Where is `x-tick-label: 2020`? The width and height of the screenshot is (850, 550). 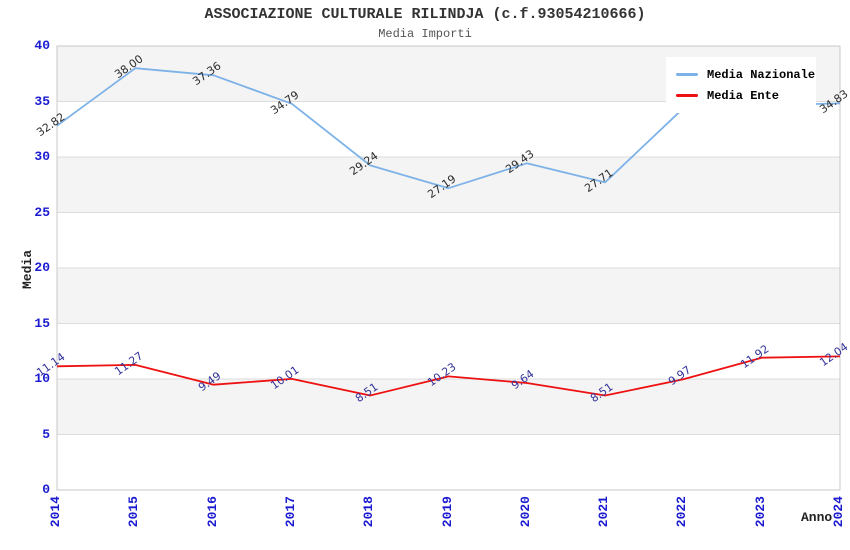 x-tick-label: 2020 is located at coordinates (525, 512).